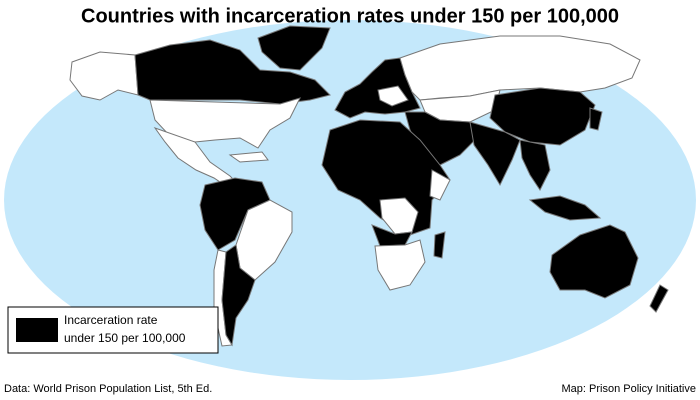 The height and width of the screenshot is (400, 700). I want to click on legend: Incarceration rate under 150 per 100,000, so click(113, 330).